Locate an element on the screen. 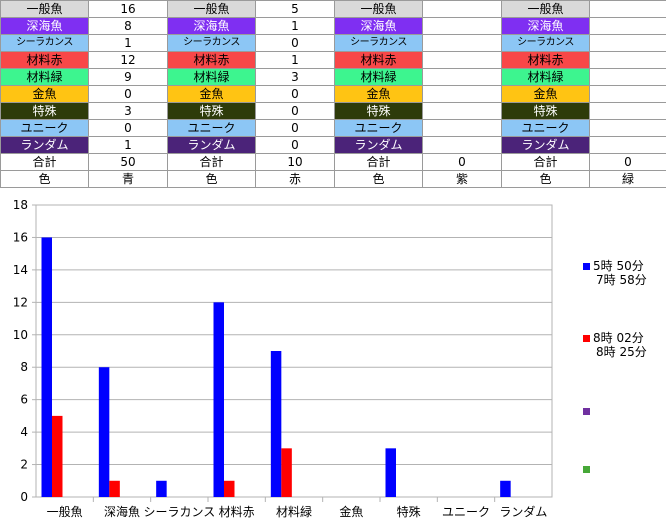 The height and width of the screenshot is (525, 666). legend-marker is located at coordinates (586, 469).